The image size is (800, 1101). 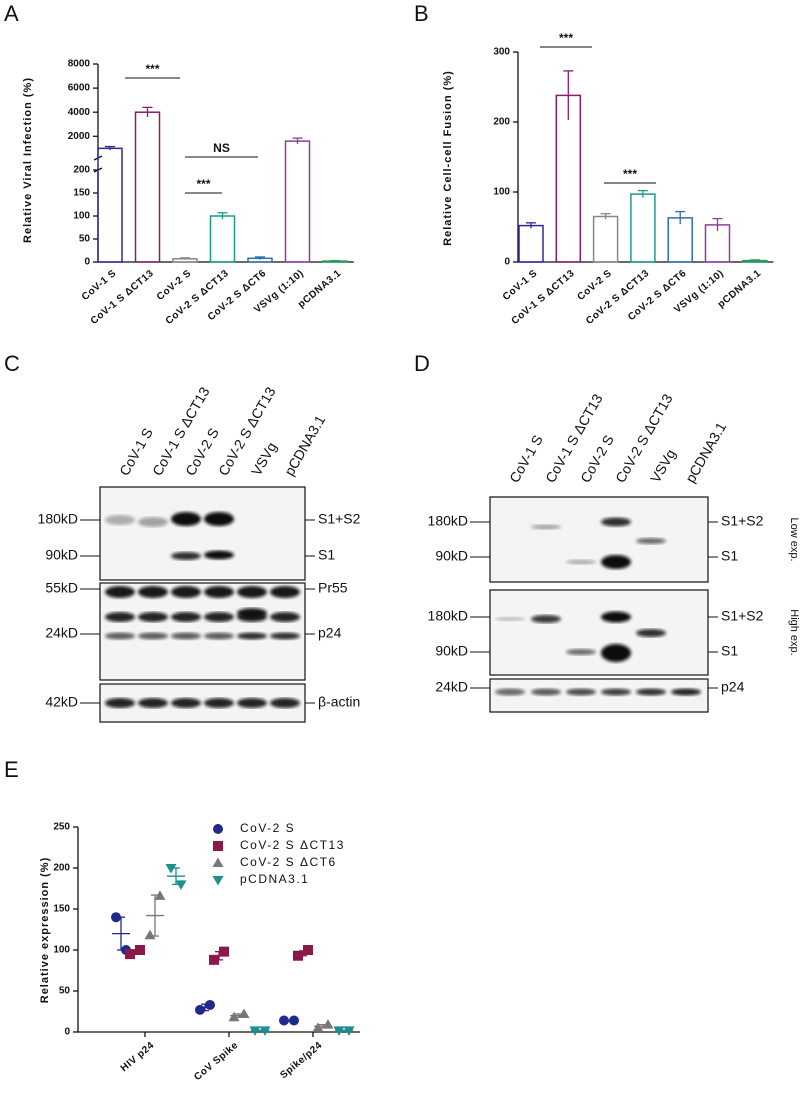 I want to click on mw-marker: 42kD, so click(x=61, y=702).